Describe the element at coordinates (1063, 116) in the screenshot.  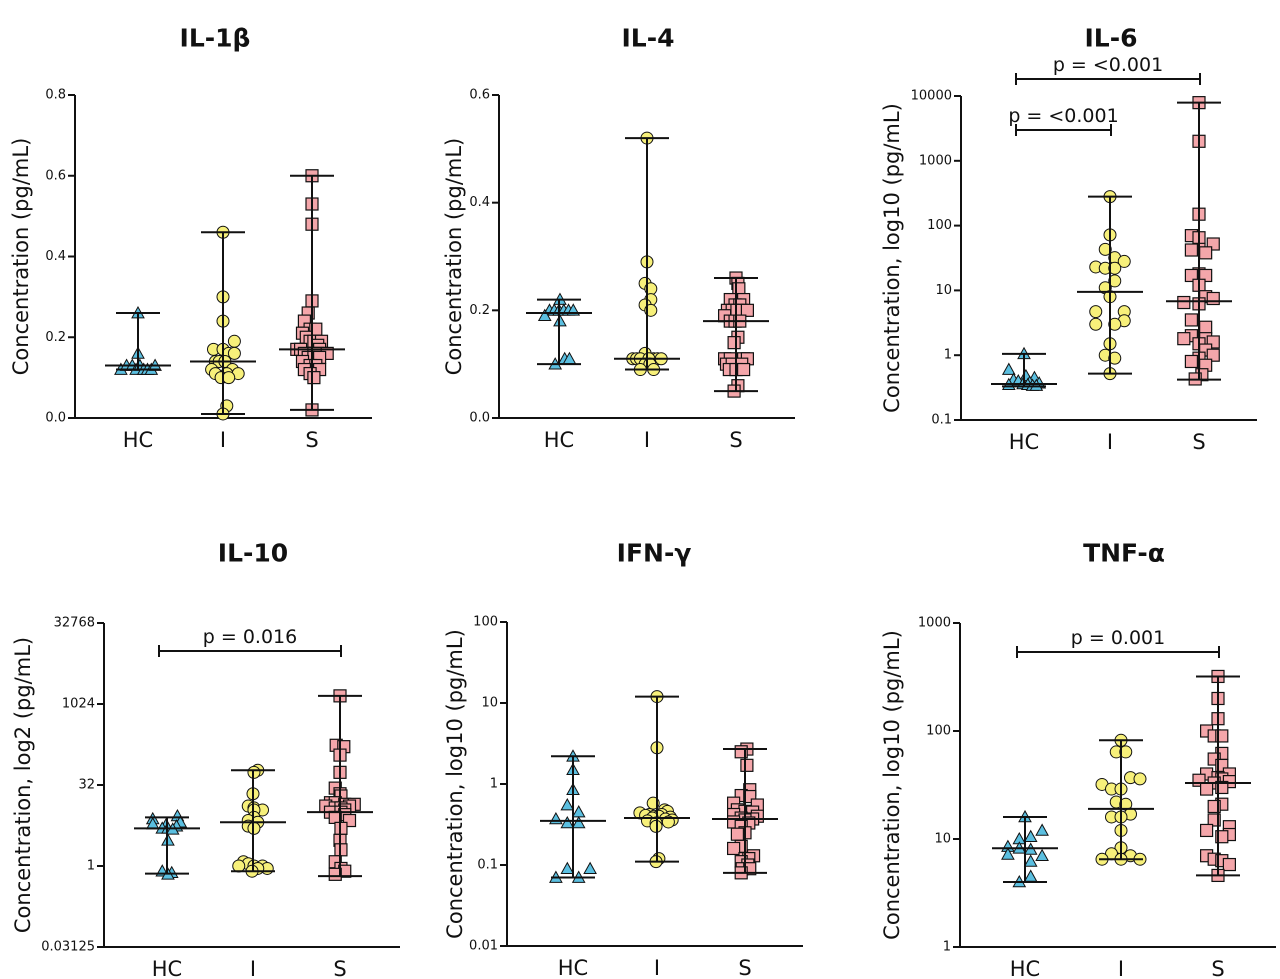
I see `p-value-label: p = <0.001` at that location.